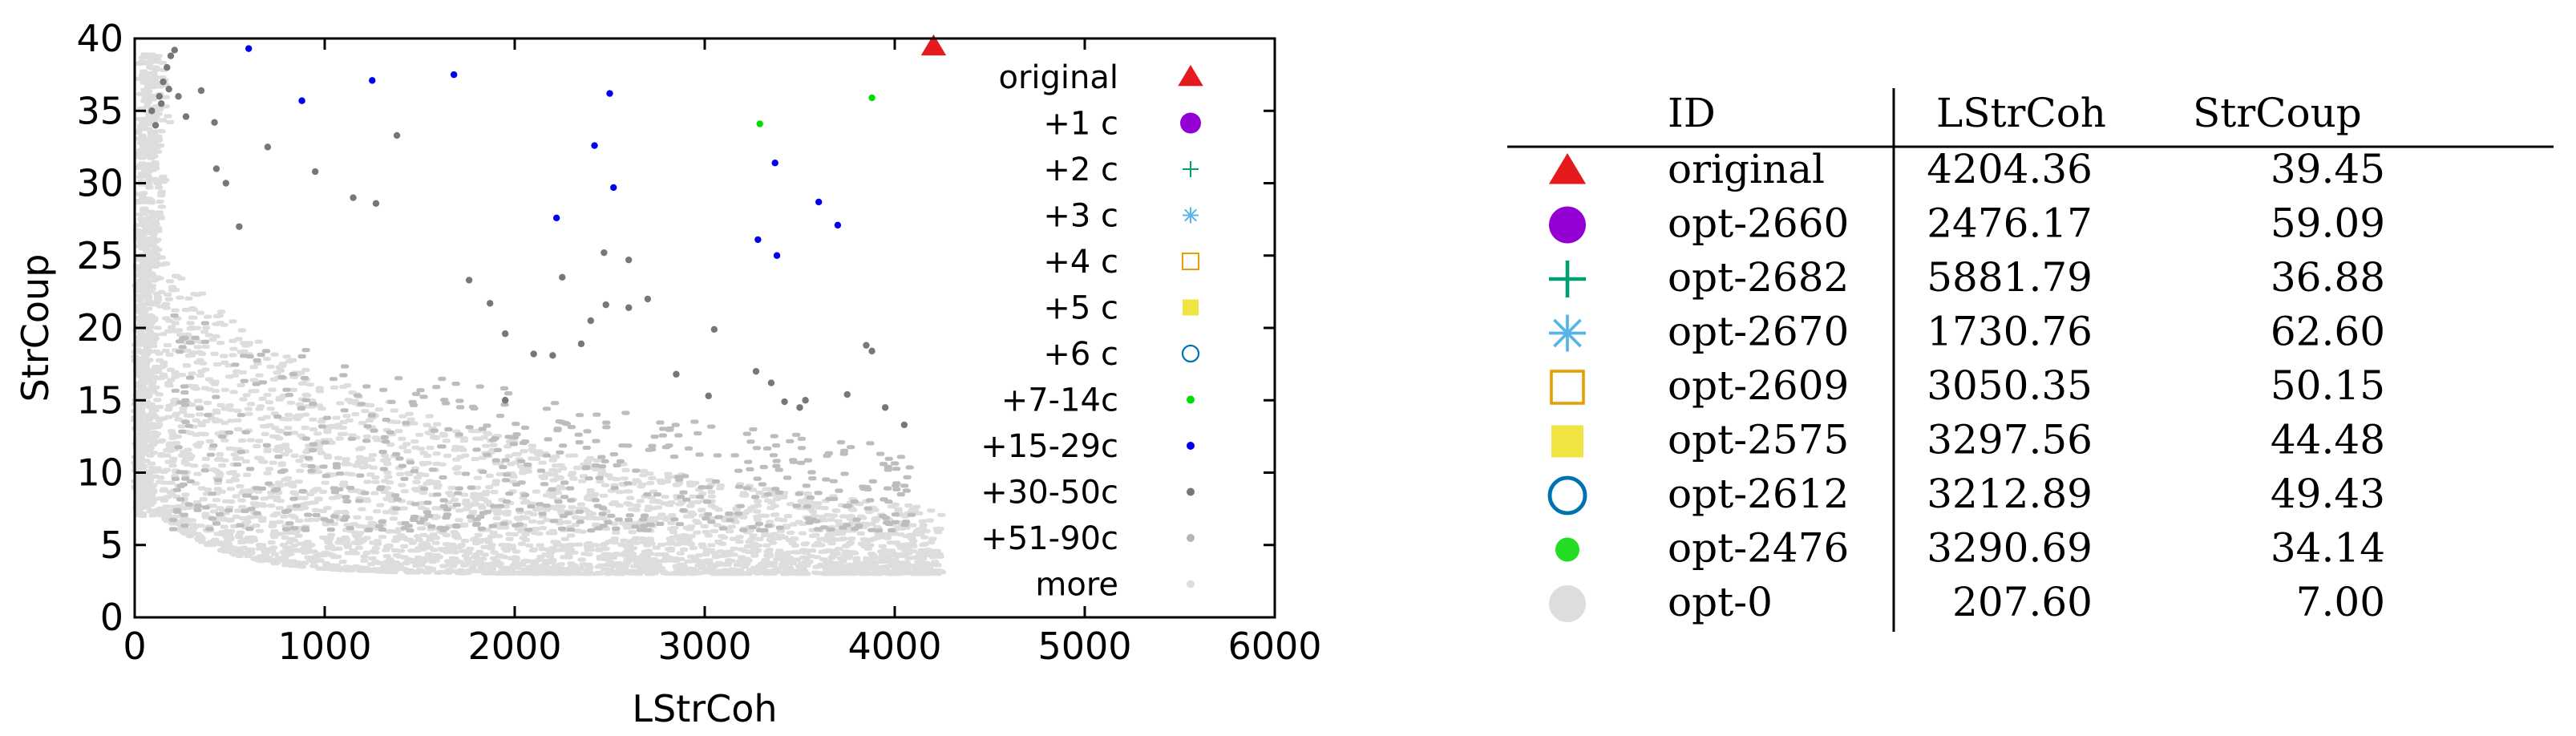 The height and width of the screenshot is (736, 2576). What do you see at coordinates (1190, 76) in the screenshot?
I see `legend-marker-original` at bounding box center [1190, 76].